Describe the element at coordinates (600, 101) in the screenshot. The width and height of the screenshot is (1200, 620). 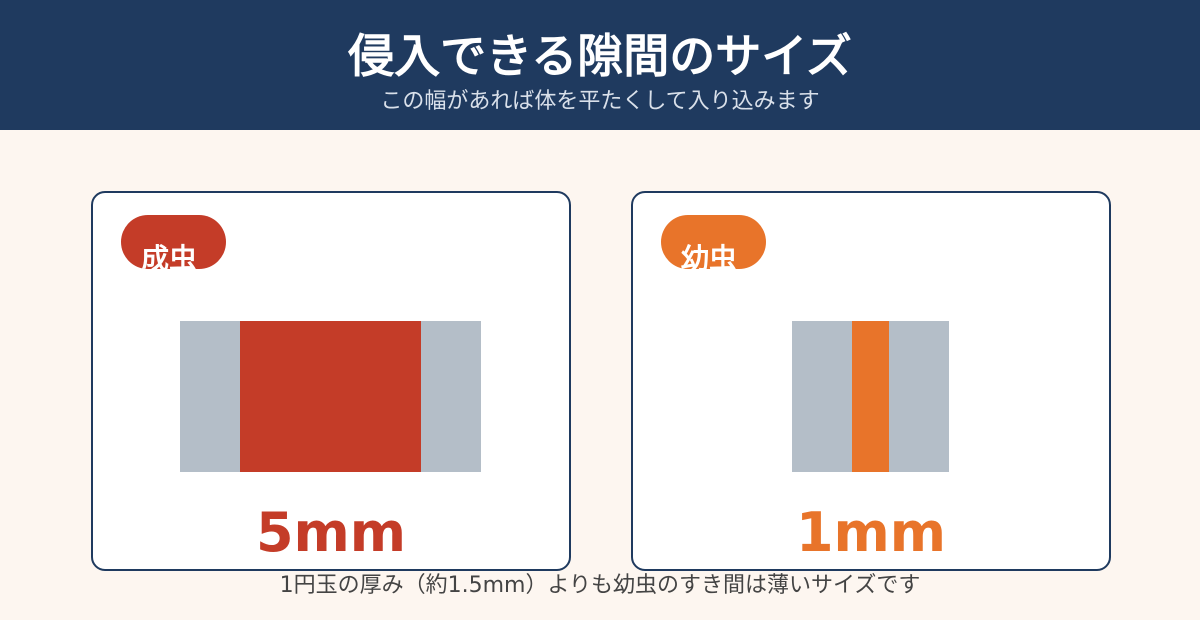
I see `subtitle: この幅があれば体を平たくして入り込みます` at that location.